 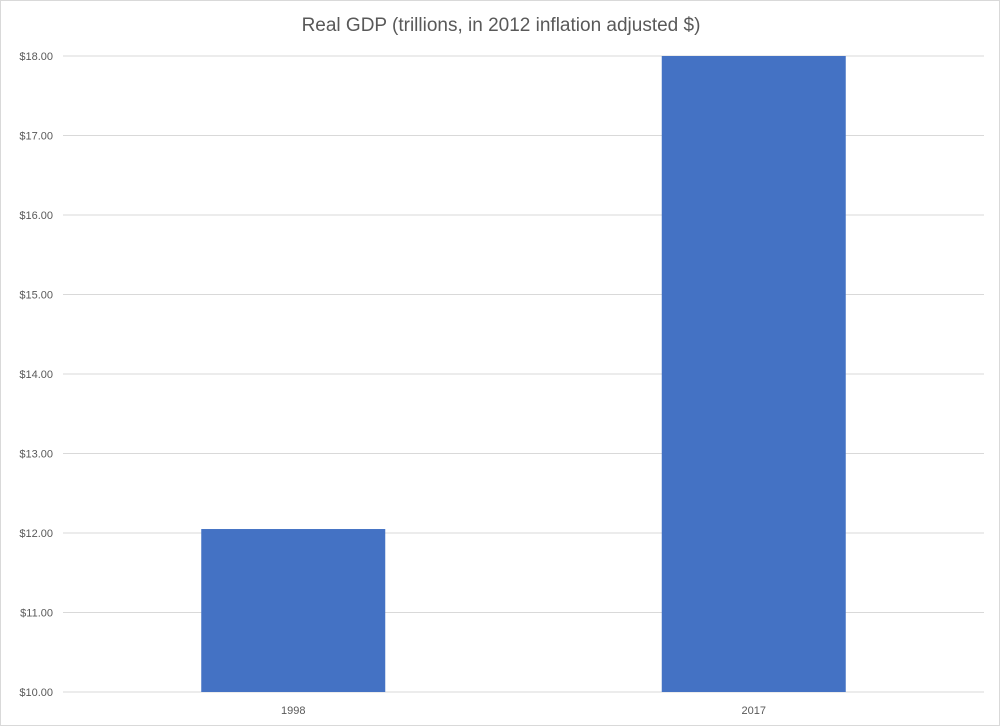 I want to click on y-tick-label: $14.00, so click(x=36, y=375).